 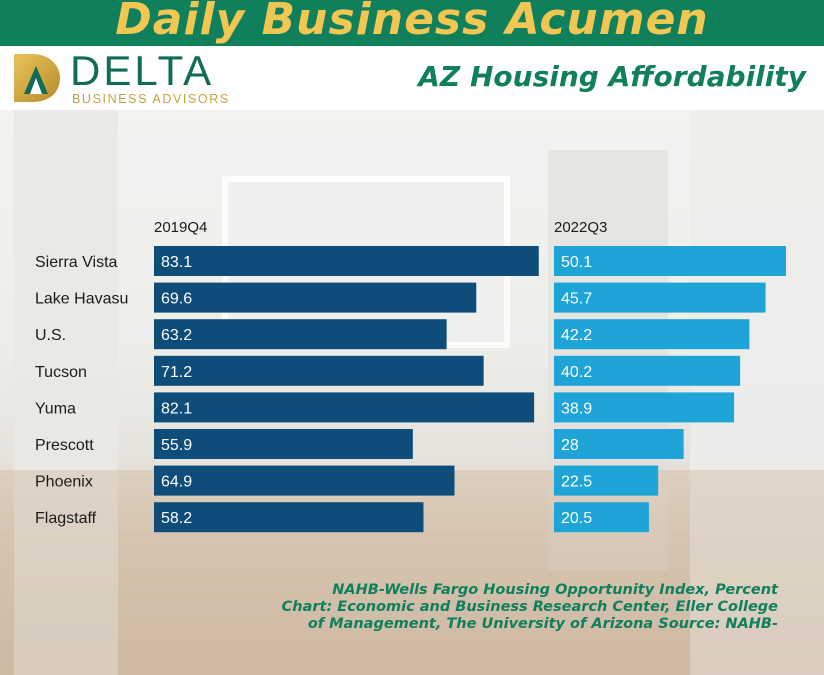 What do you see at coordinates (576, 335) in the screenshot?
I see `data-label: 42.2` at bounding box center [576, 335].